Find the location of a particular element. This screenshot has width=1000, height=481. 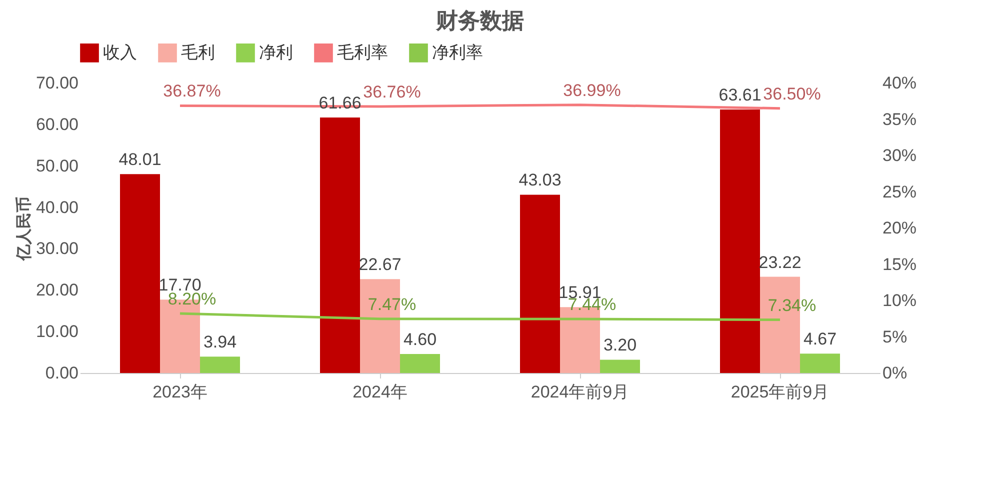

y2-tick-label: 10% is located at coordinates (899, 300).